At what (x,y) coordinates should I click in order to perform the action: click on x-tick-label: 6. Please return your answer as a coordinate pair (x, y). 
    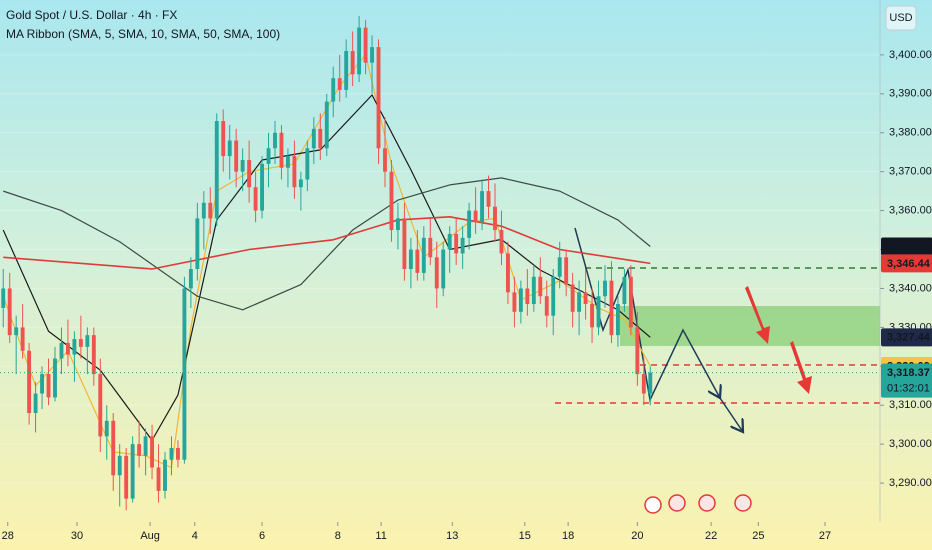
    Looking at the image, I should click on (262, 536).